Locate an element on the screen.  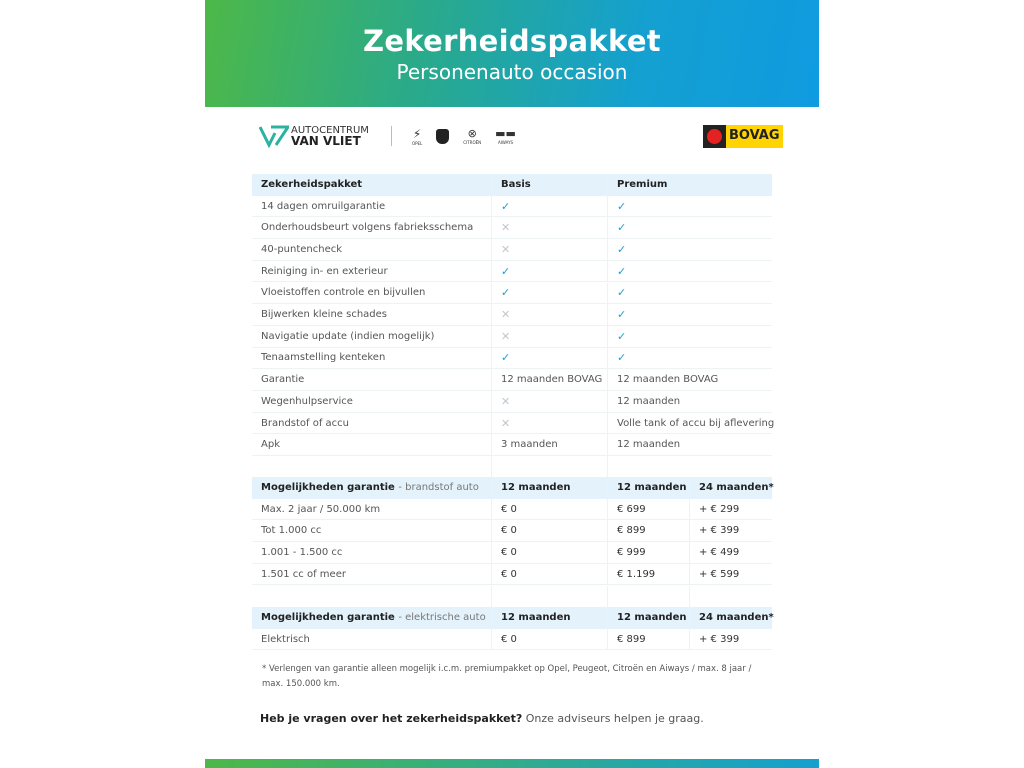
opel-logo: ⚡ OPEL is located at coordinates (417, 136).